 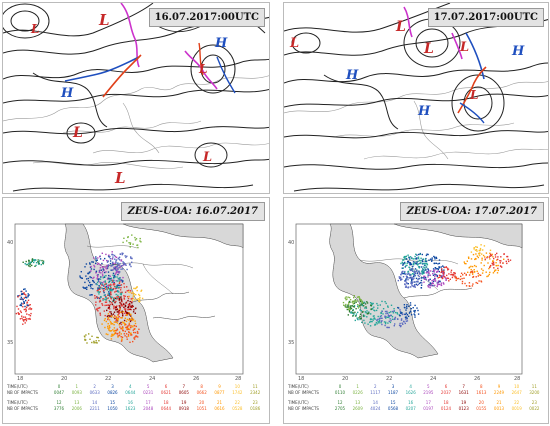 I want to click on low-pressure-symbol: L, so click(x=428, y=49).